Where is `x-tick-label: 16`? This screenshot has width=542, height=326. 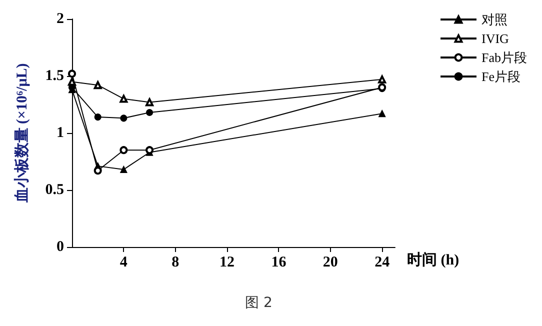 x-tick-label: 16 is located at coordinates (279, 262).